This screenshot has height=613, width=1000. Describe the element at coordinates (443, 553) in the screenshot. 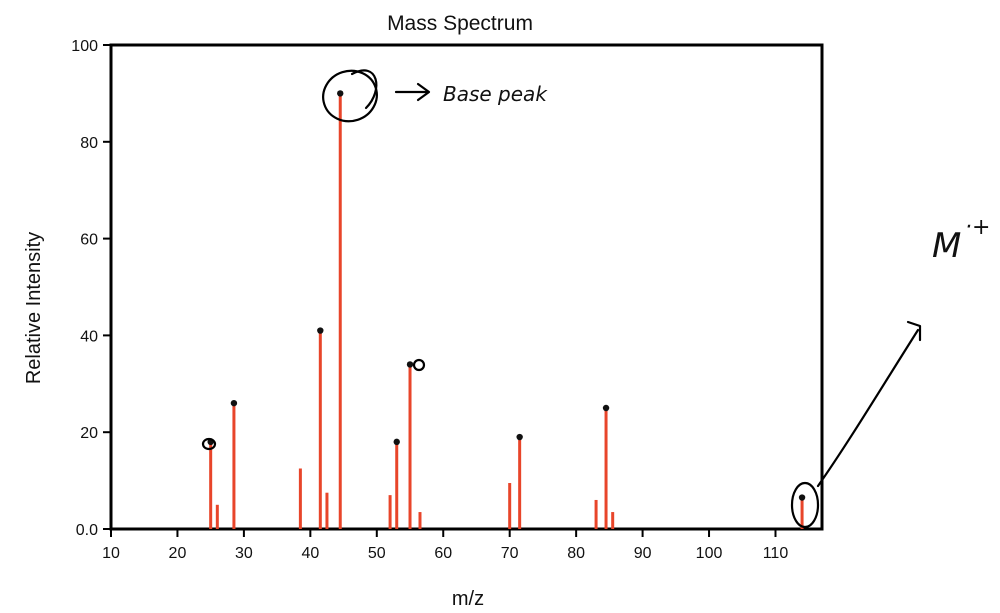

I see `x-tick-label: 60` at that location.